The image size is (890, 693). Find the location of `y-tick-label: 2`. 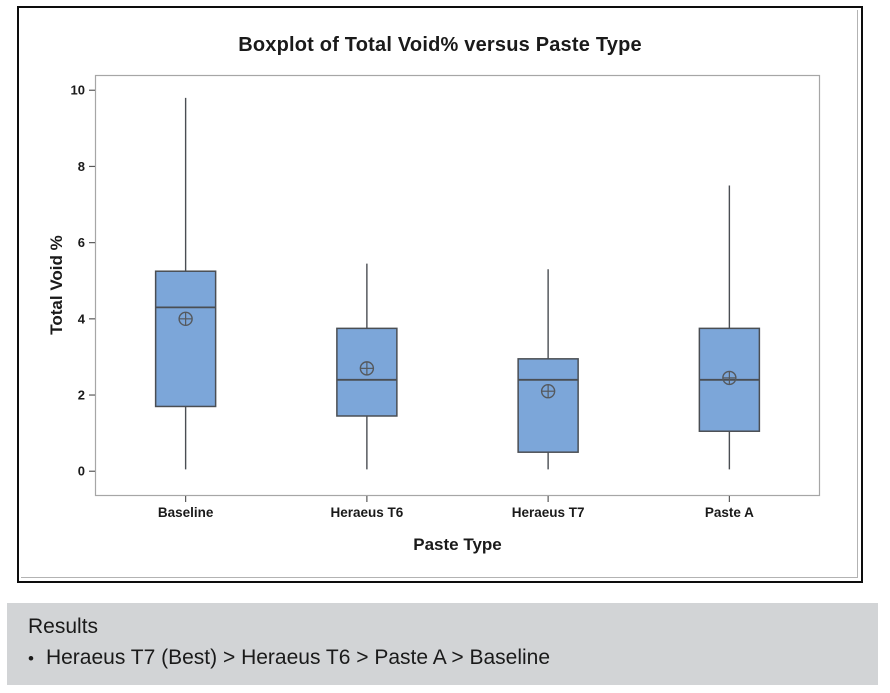

y-tick-label: 2 is located at coordinates (81, 395).